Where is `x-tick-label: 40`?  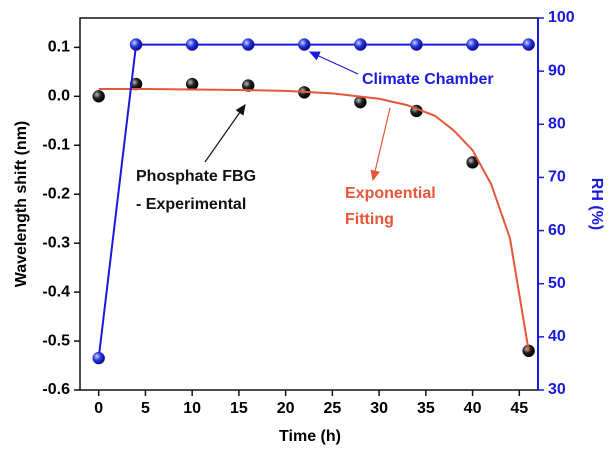 x-tick-label: 40 is located at coordinates (473, 408).